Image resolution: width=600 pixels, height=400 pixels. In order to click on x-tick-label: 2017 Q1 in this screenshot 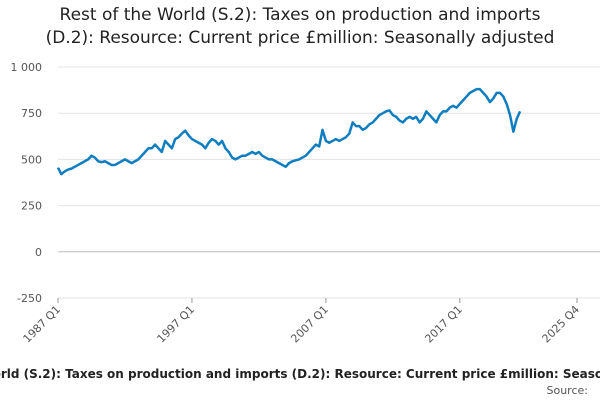, I will do `click(443, 324)`.